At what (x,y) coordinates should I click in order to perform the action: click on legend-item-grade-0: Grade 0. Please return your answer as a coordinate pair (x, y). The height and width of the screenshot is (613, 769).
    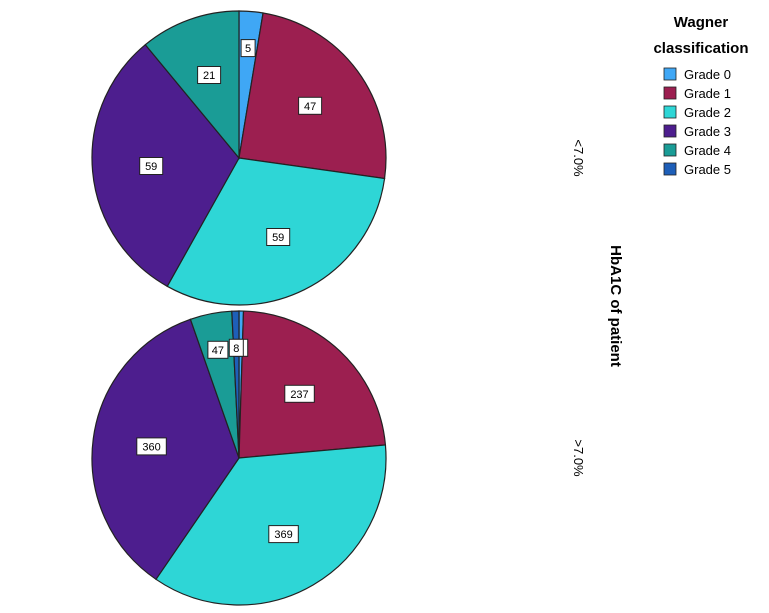
    Looking at the image, I should click on (697, 74).